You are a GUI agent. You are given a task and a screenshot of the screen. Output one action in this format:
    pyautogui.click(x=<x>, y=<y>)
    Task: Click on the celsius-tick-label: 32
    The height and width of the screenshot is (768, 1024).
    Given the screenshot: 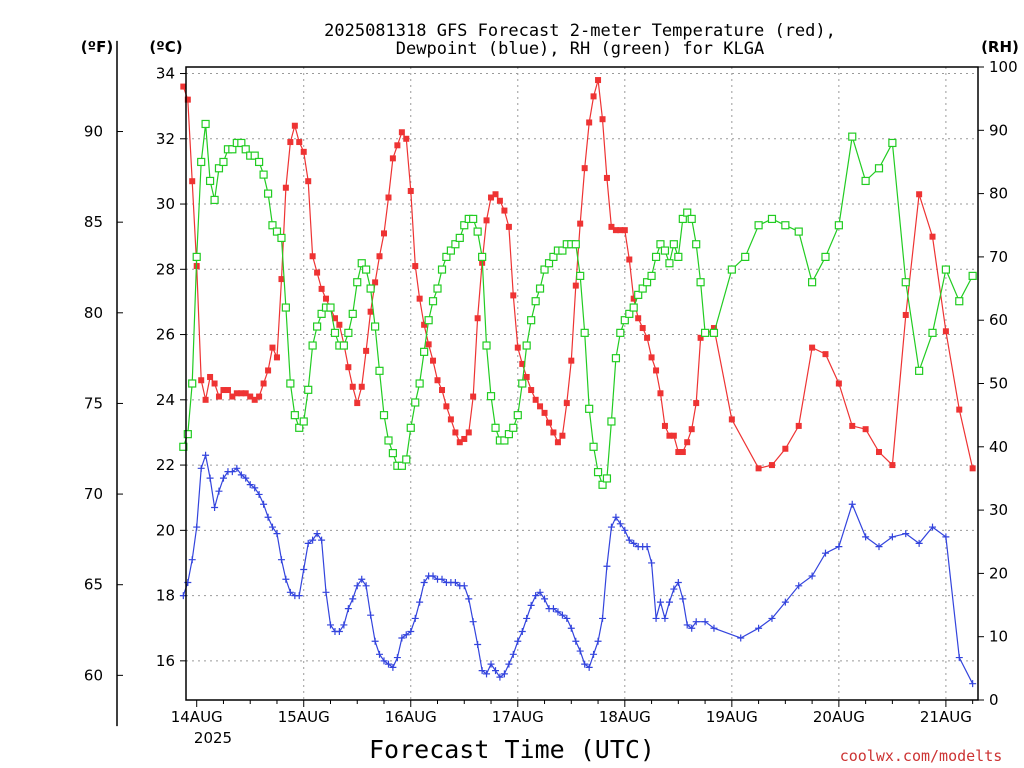 What is the action you would take?
    pyautogui.click(x=165, y=139)
    